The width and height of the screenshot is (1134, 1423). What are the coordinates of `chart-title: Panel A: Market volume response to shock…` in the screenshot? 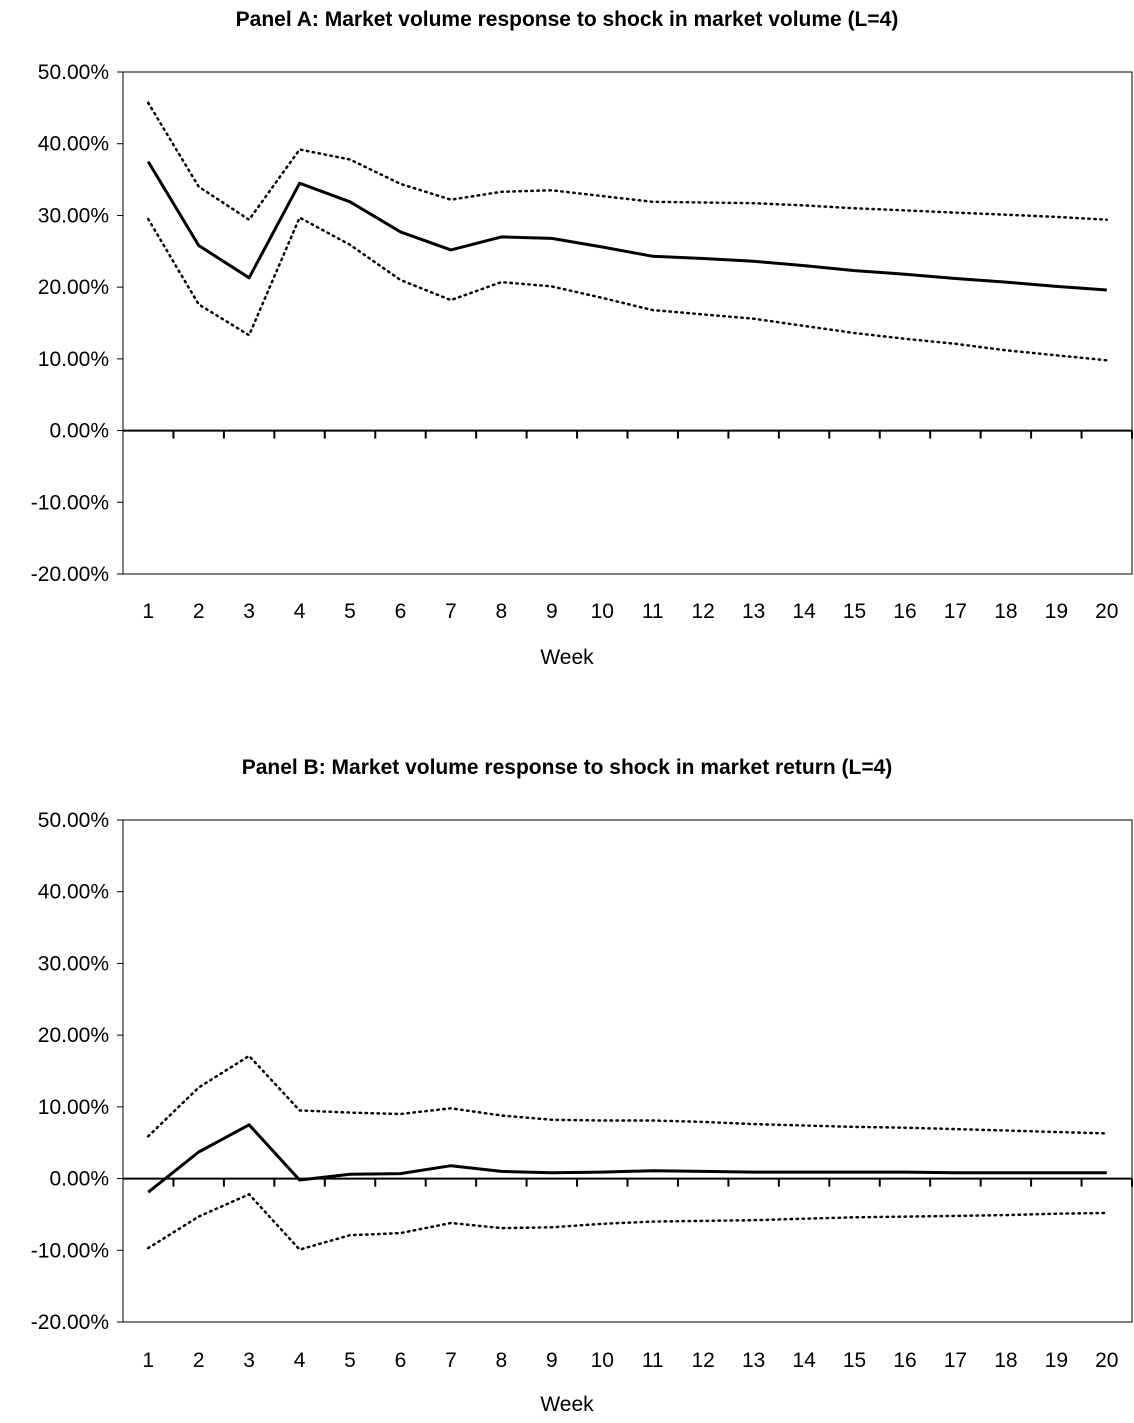 It's located at (567, 19).